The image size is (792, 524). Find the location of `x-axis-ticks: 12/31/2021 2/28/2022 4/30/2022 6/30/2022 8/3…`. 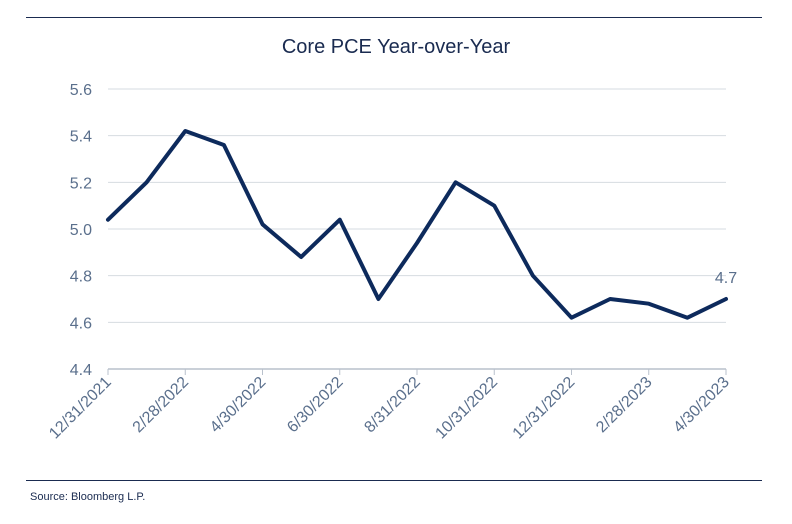

x-axis-ticks: 12/31/2021 2/28/2022 4/30/2022 6/30/2022 8/3… is located at coordinates (389, 405).